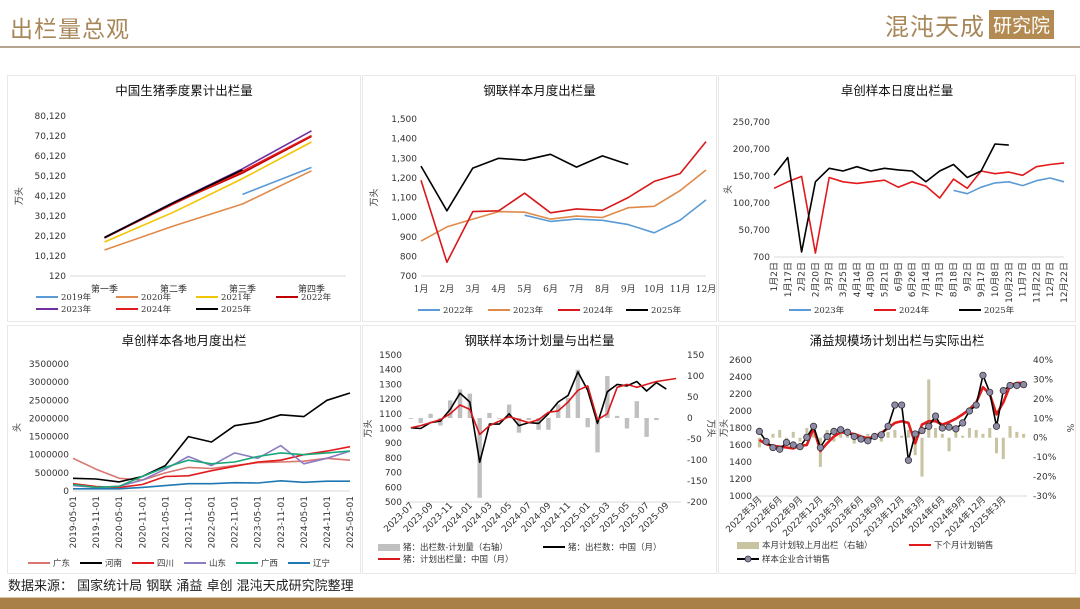 The width and height of the screenshot is (1080, 609). Describe the element at coordinates (97, 522) in the screenshot. I see `x-tick-label: 2019-11-01` at that location.